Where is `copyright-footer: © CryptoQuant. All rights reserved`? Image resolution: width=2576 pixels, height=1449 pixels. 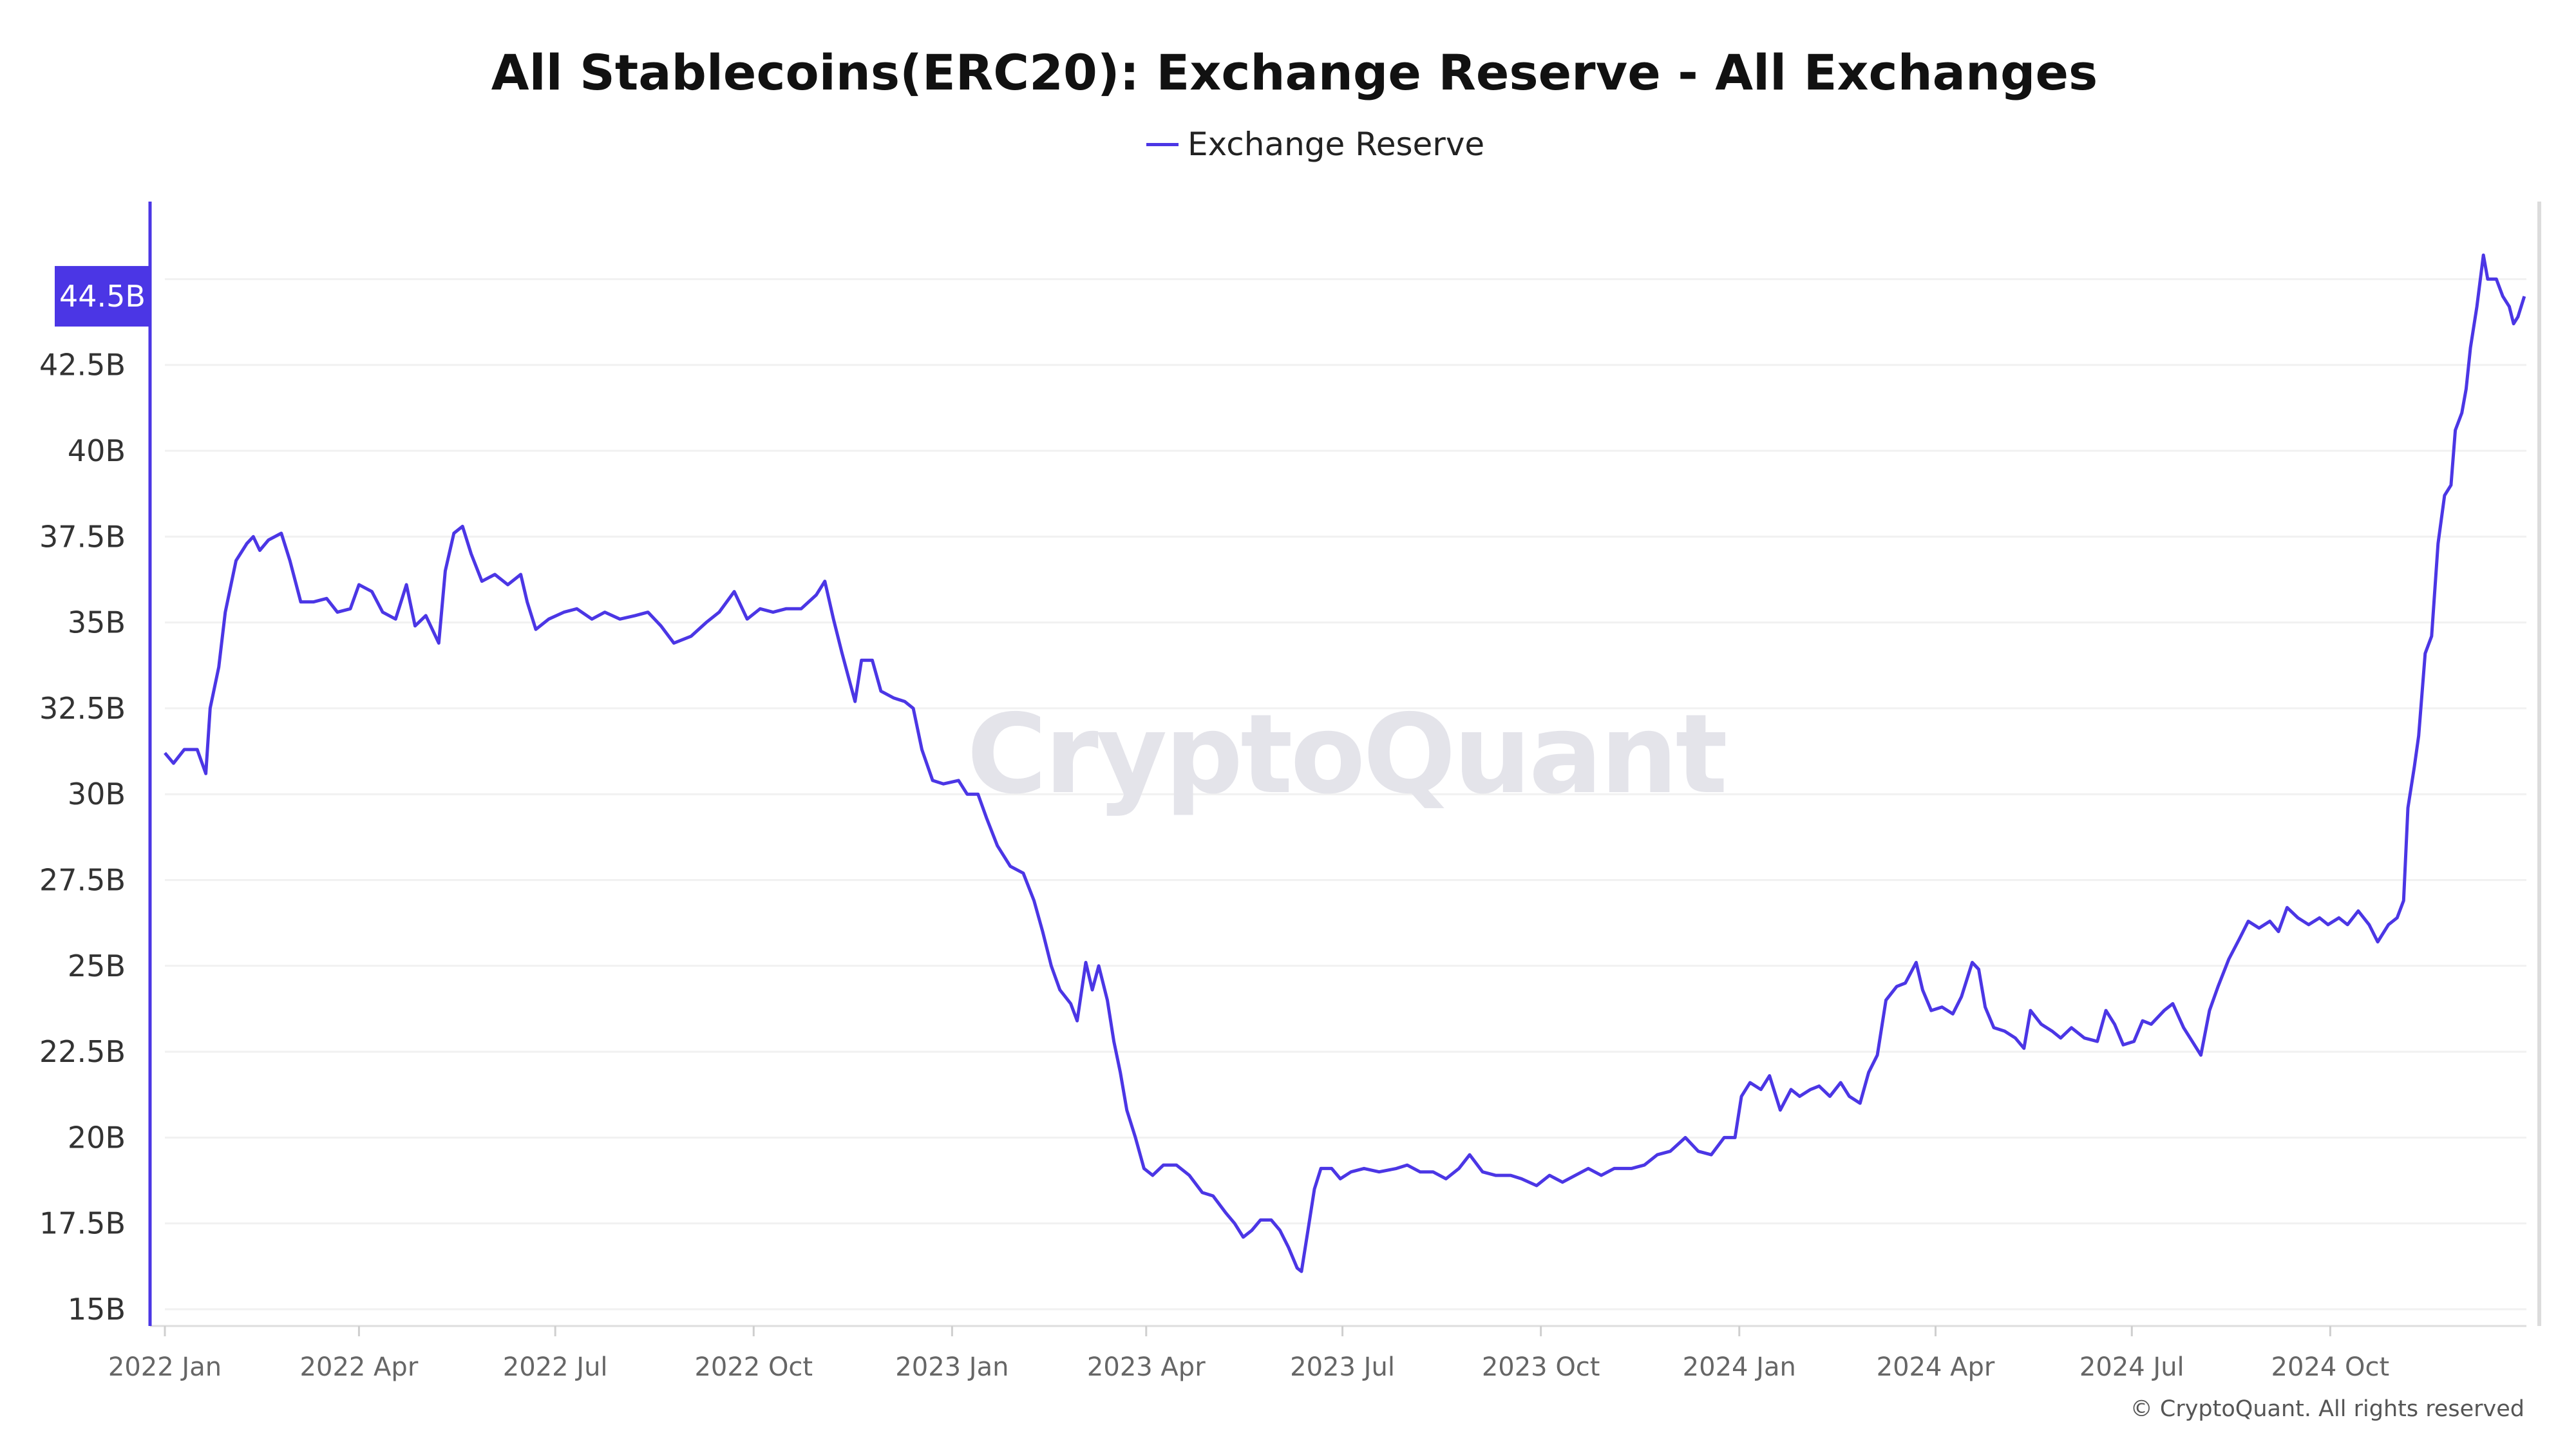
copyright-footer: © CryptoQuant. All rights reserved is located at coordinates (2327, 1409).